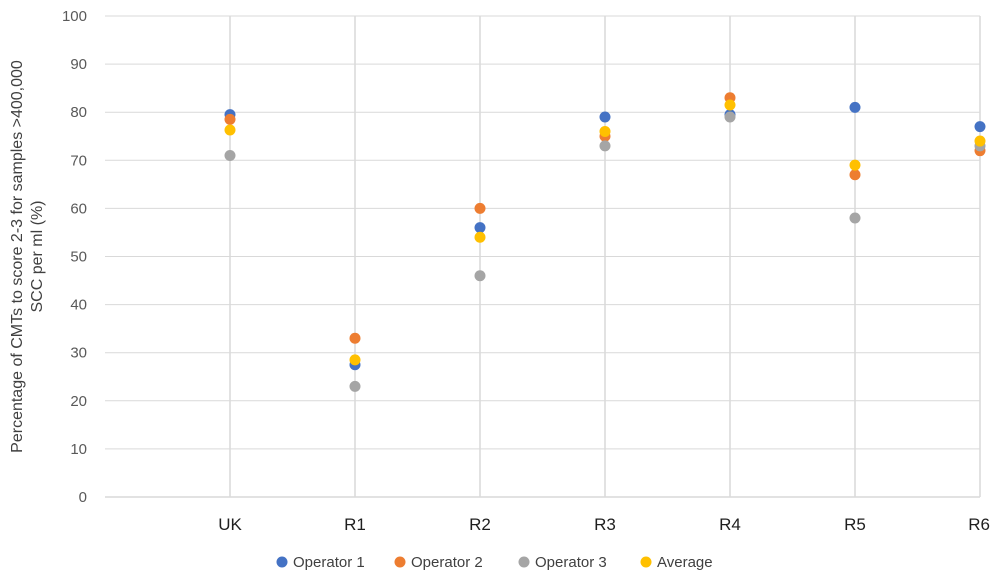 This screenshot has width=1000, height=578. Describe the element at coordinates (78, 449) in the screenshot. I see `y-tick-label: 10` at that location.